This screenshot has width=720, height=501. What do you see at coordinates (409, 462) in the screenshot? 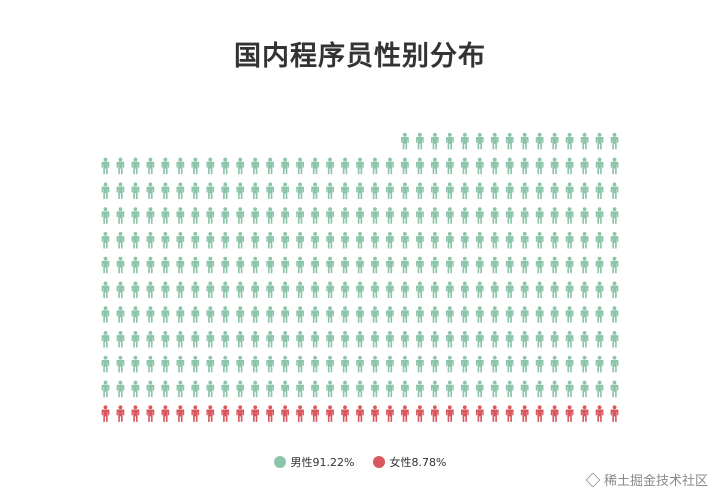
I see `legend-item-female: 女性8.78%` at bounding box center [409, 462].